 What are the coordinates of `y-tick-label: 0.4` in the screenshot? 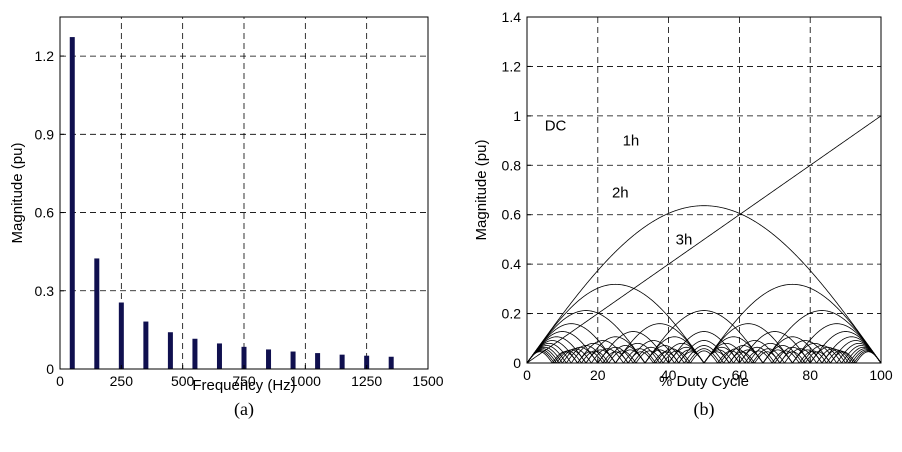 It's located at (512, 264).